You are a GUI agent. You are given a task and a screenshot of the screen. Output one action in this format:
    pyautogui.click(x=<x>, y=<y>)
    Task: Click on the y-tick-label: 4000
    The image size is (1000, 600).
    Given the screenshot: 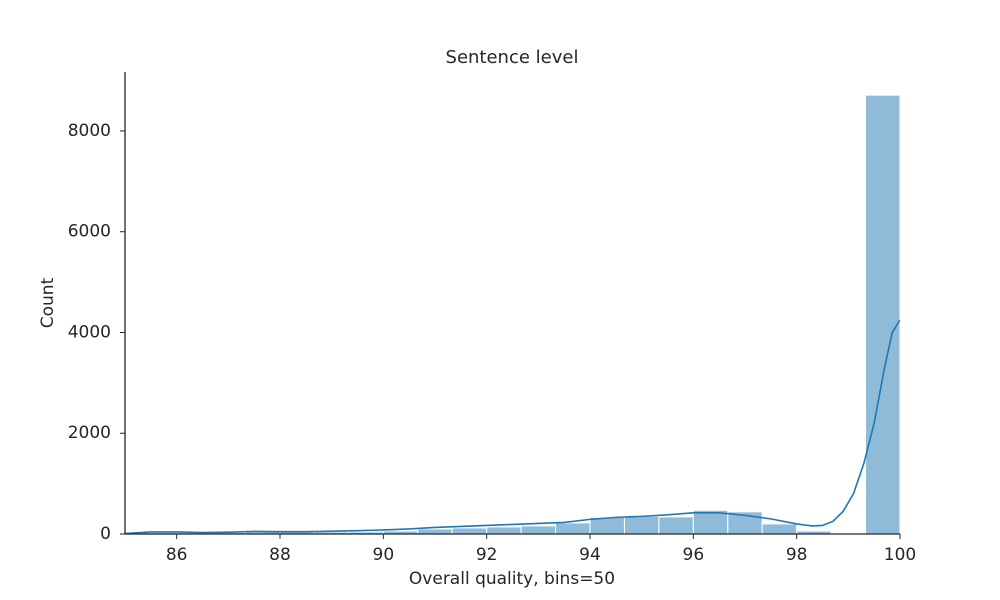 What is the action you would take?
    pyautogui.click(x=89, y=332)
    